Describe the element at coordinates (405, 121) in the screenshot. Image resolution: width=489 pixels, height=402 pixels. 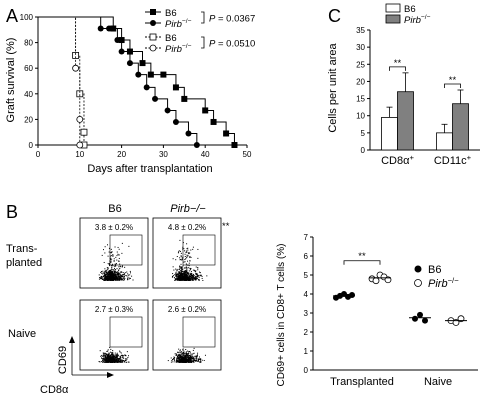
I see `c-bar` at that location.